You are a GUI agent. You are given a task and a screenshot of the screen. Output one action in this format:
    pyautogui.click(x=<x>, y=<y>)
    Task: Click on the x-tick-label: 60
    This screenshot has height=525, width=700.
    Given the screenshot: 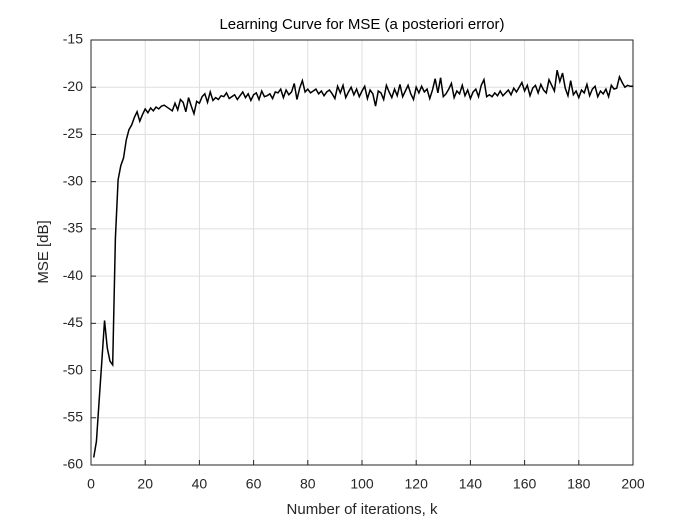 What is the action you would take?
    pyautogui.click(x=254, y=484)
    